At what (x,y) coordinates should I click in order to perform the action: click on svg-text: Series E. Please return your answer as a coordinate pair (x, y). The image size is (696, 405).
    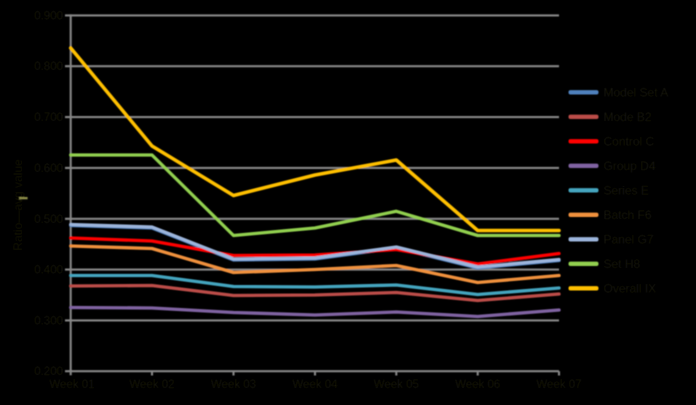
    Looking at the image, I should click on (626, 191).